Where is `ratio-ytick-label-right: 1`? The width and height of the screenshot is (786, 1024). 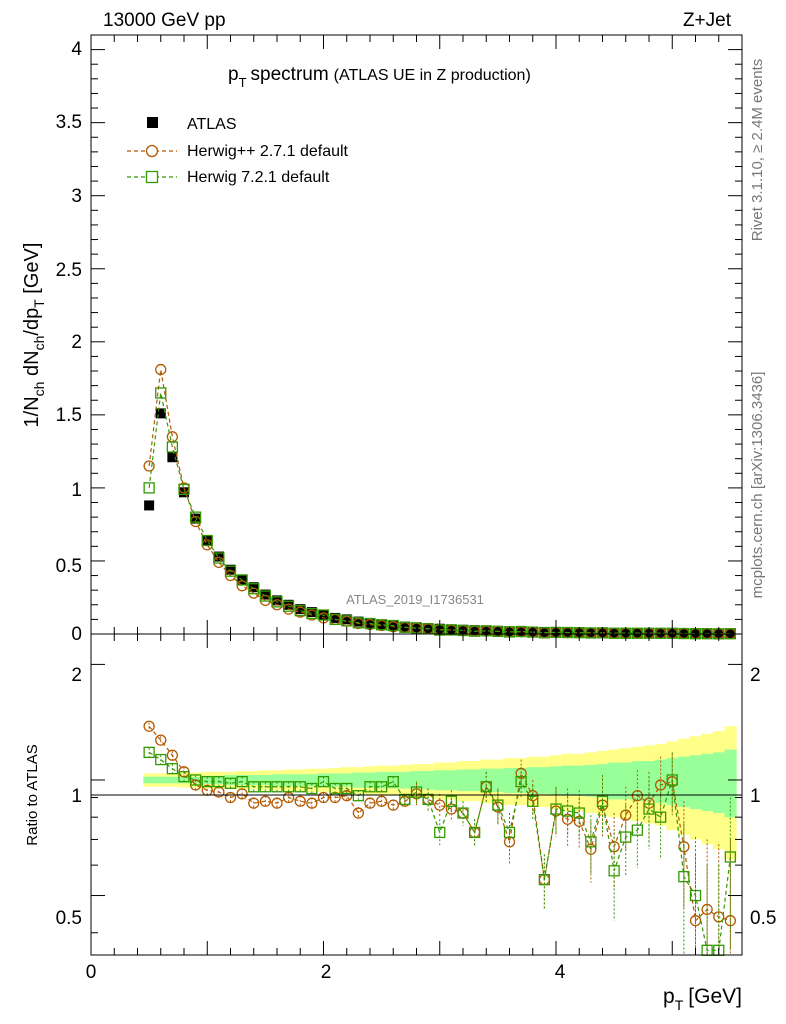
ratio-ytick-label-right: 1 is located at coordinates (755, 796).